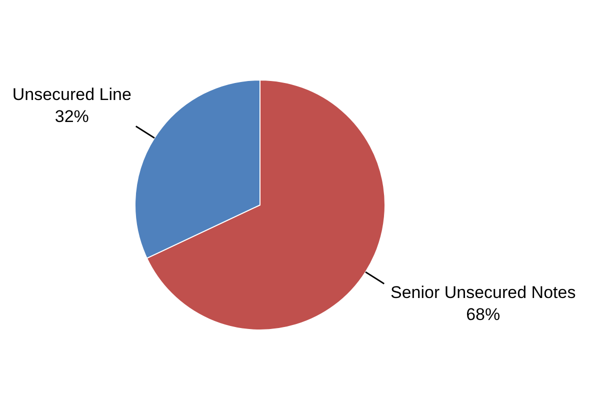  What do you see at coordinates (483, 292) in the screenshot?
I see `slice-label: Senior Unsecured Notes` at bounding box center [483, 292].